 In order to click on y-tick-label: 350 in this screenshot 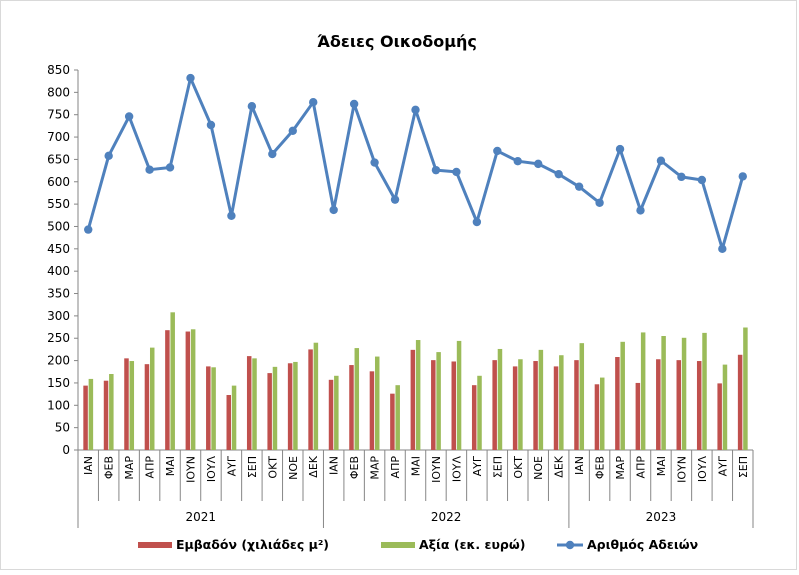, I will do `click(58, 294)`.